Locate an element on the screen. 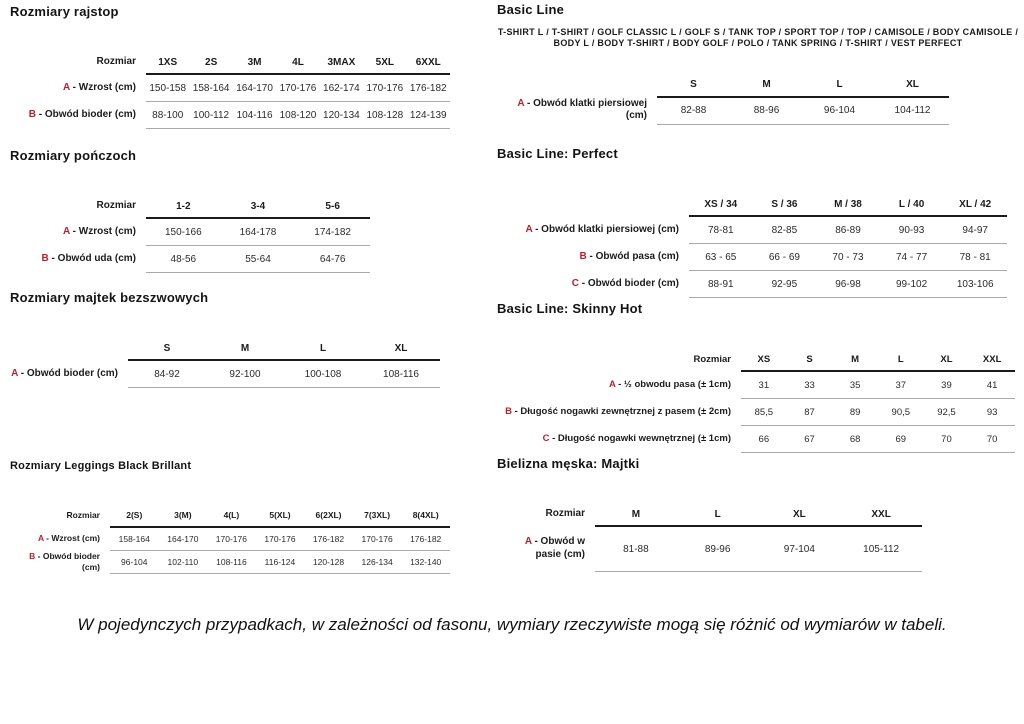 The height and width of the screenshot is (724, 1024). column-header: XXL is located at coordinates (881, 515).